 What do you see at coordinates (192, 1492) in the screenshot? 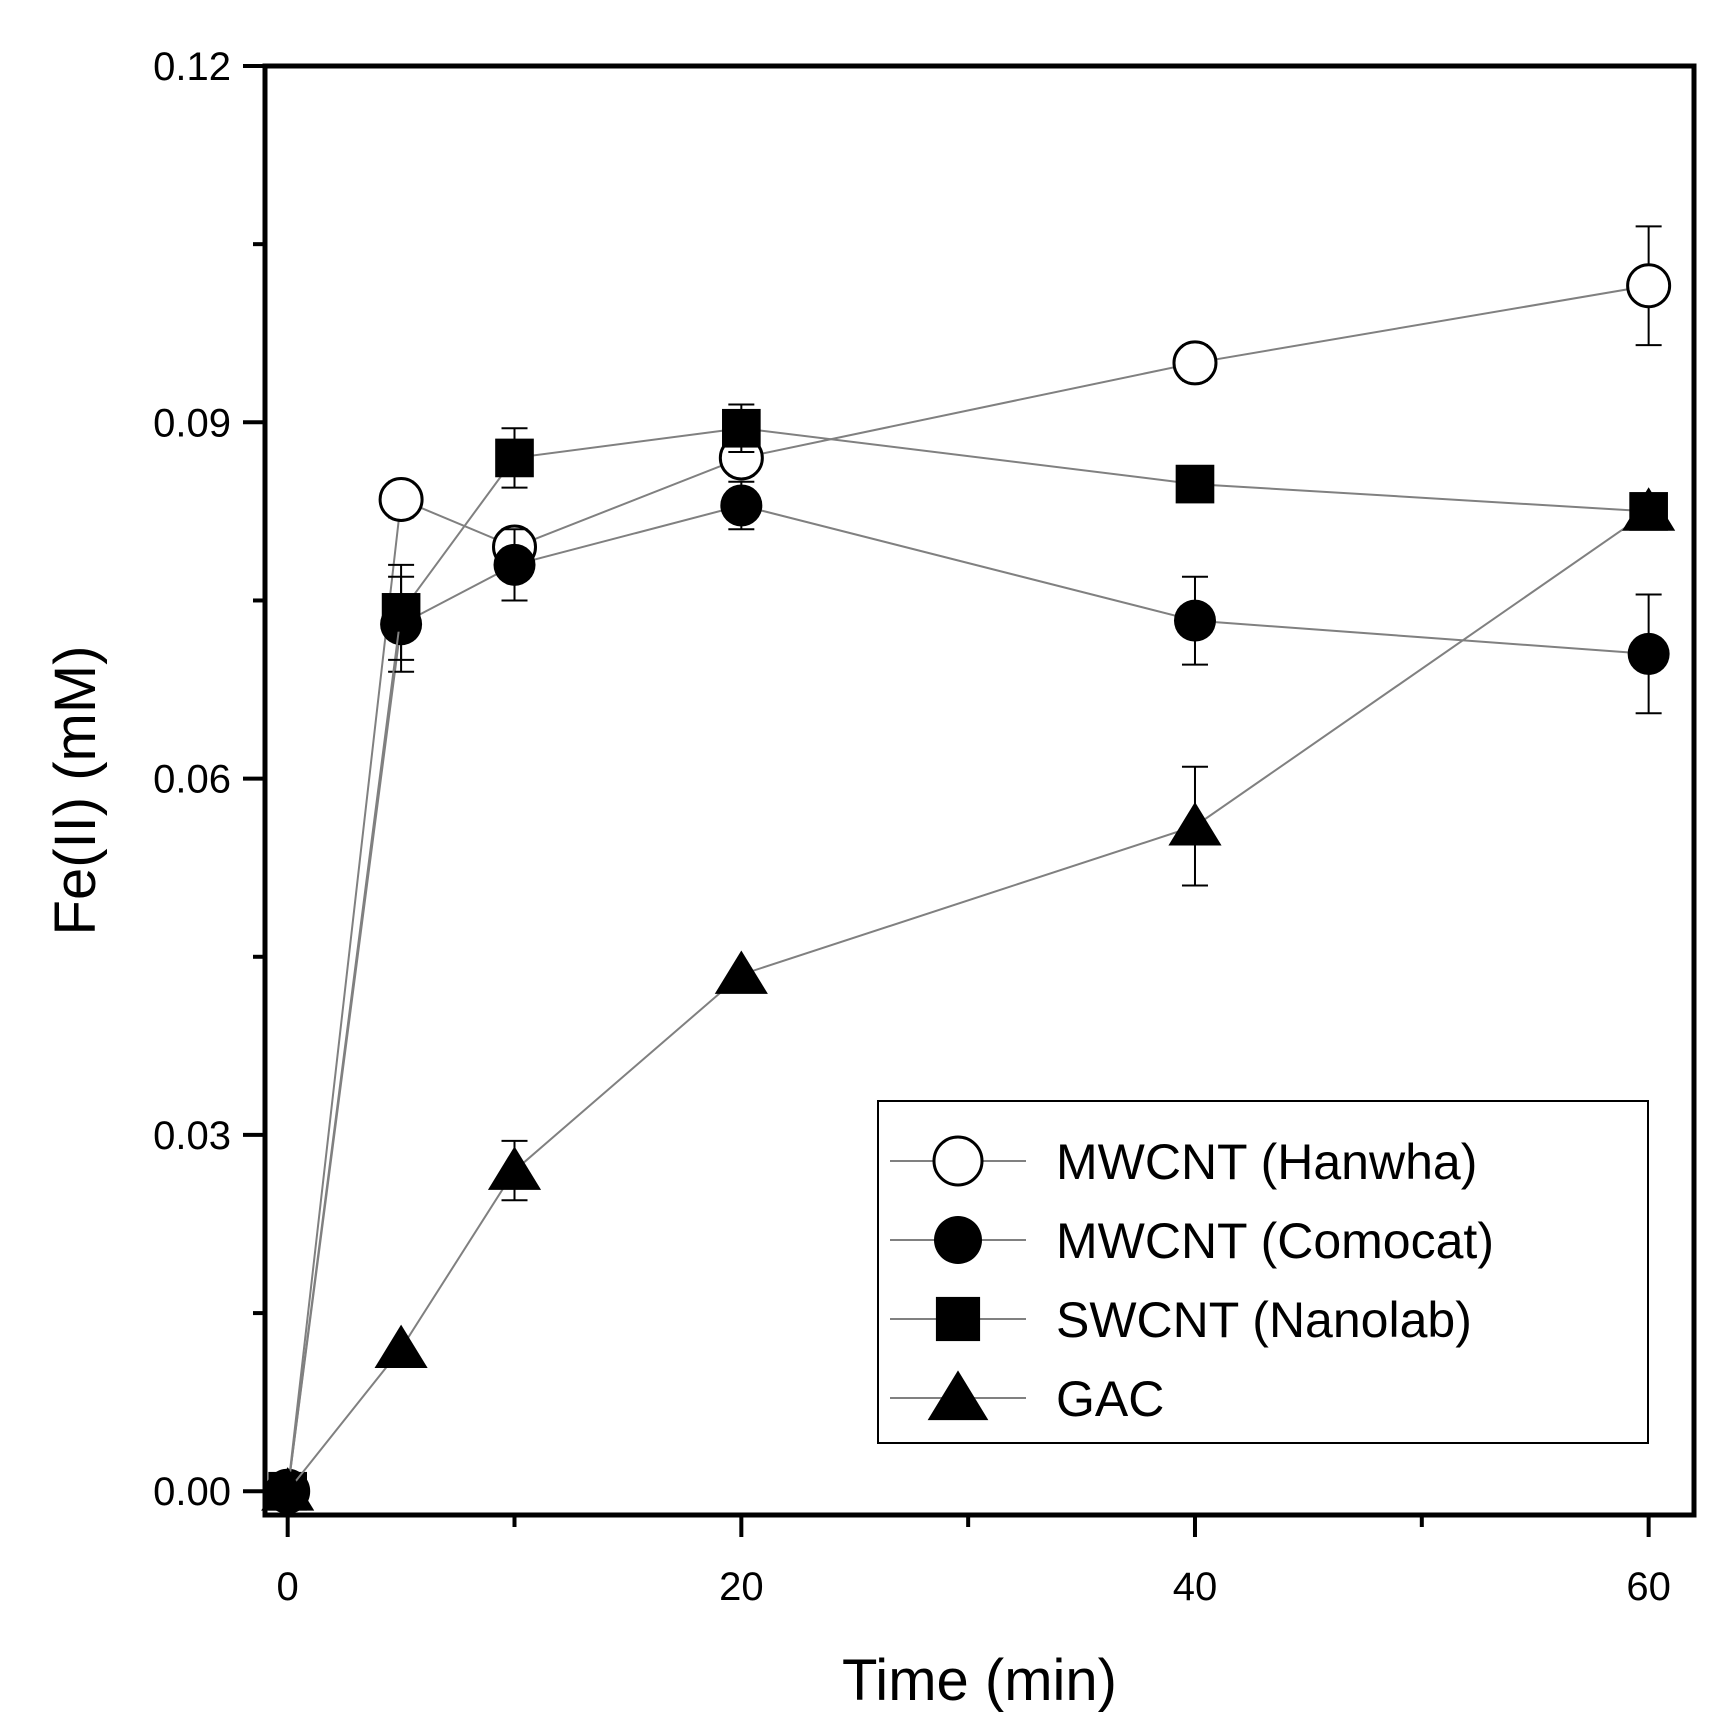
I see `y-tick-label: 0.00` at bounding box center [192, 1492].